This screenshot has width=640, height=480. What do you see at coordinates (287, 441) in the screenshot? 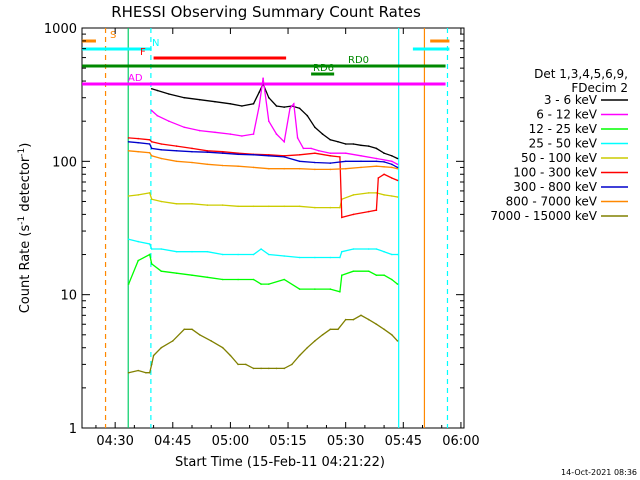
I see `x-tick-label: 05:15` at bounding box center [287, 441].